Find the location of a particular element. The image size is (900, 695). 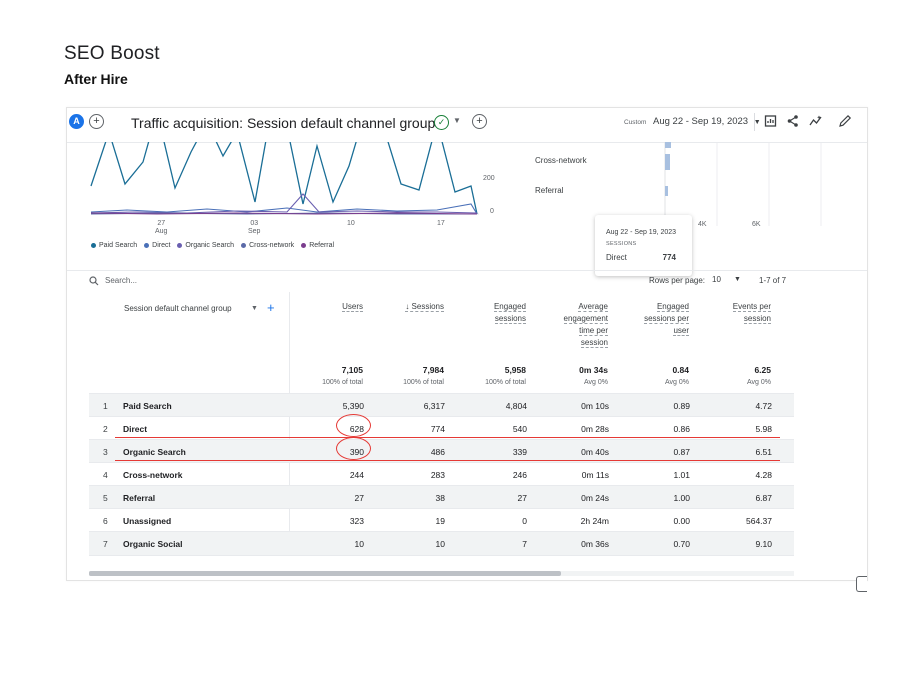

horizontal-scrollbar-thumb is located at coordinates (325, 573).